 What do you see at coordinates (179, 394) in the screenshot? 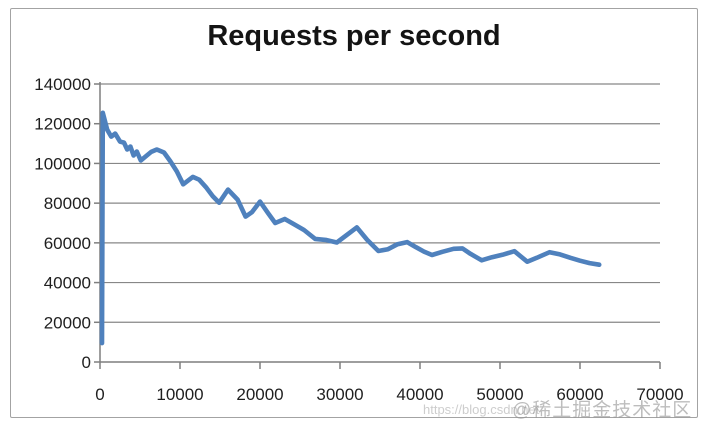
I see `x-tick-label: 10000` at bounding box center [179, 394].